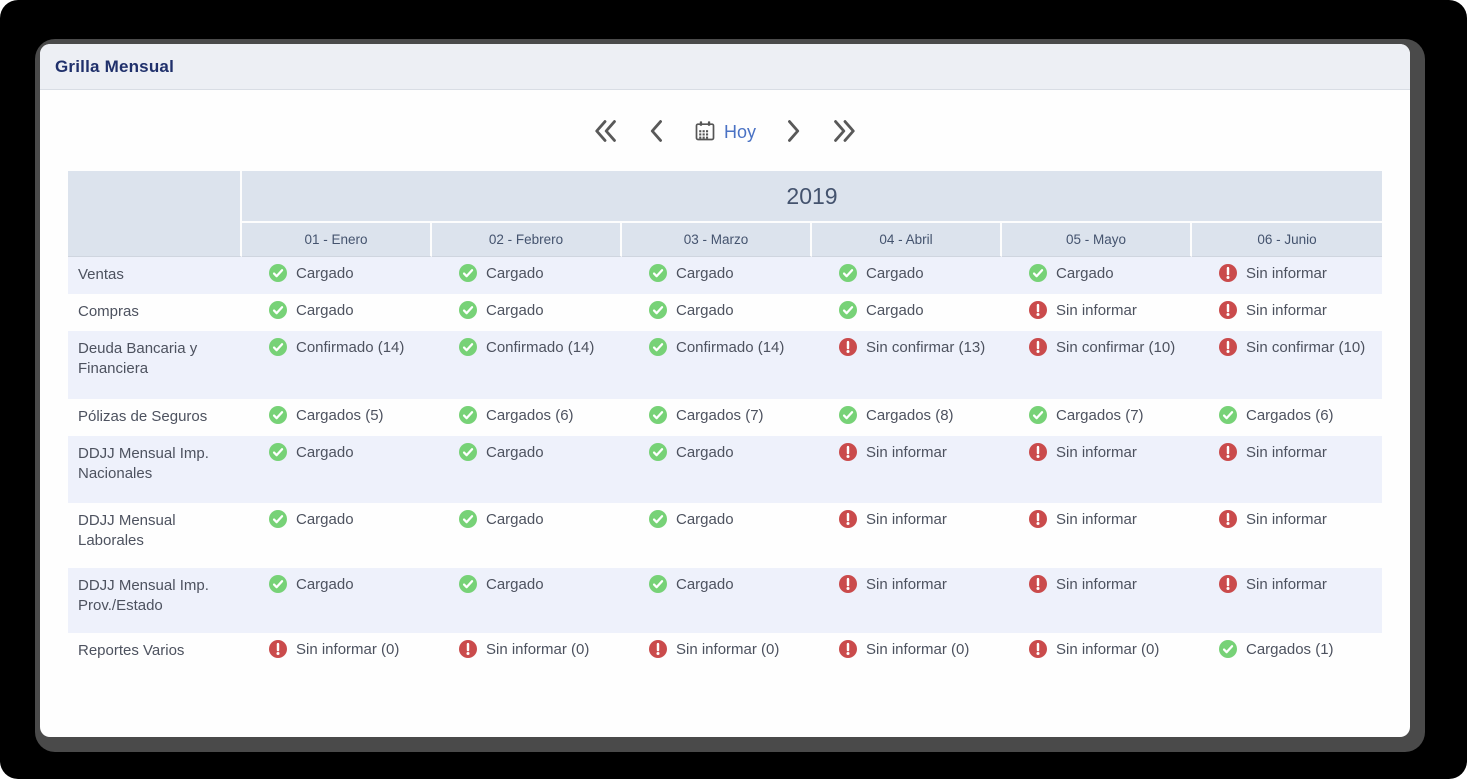  I want to click on status-cell: Cargados (7), so click(717, 417).